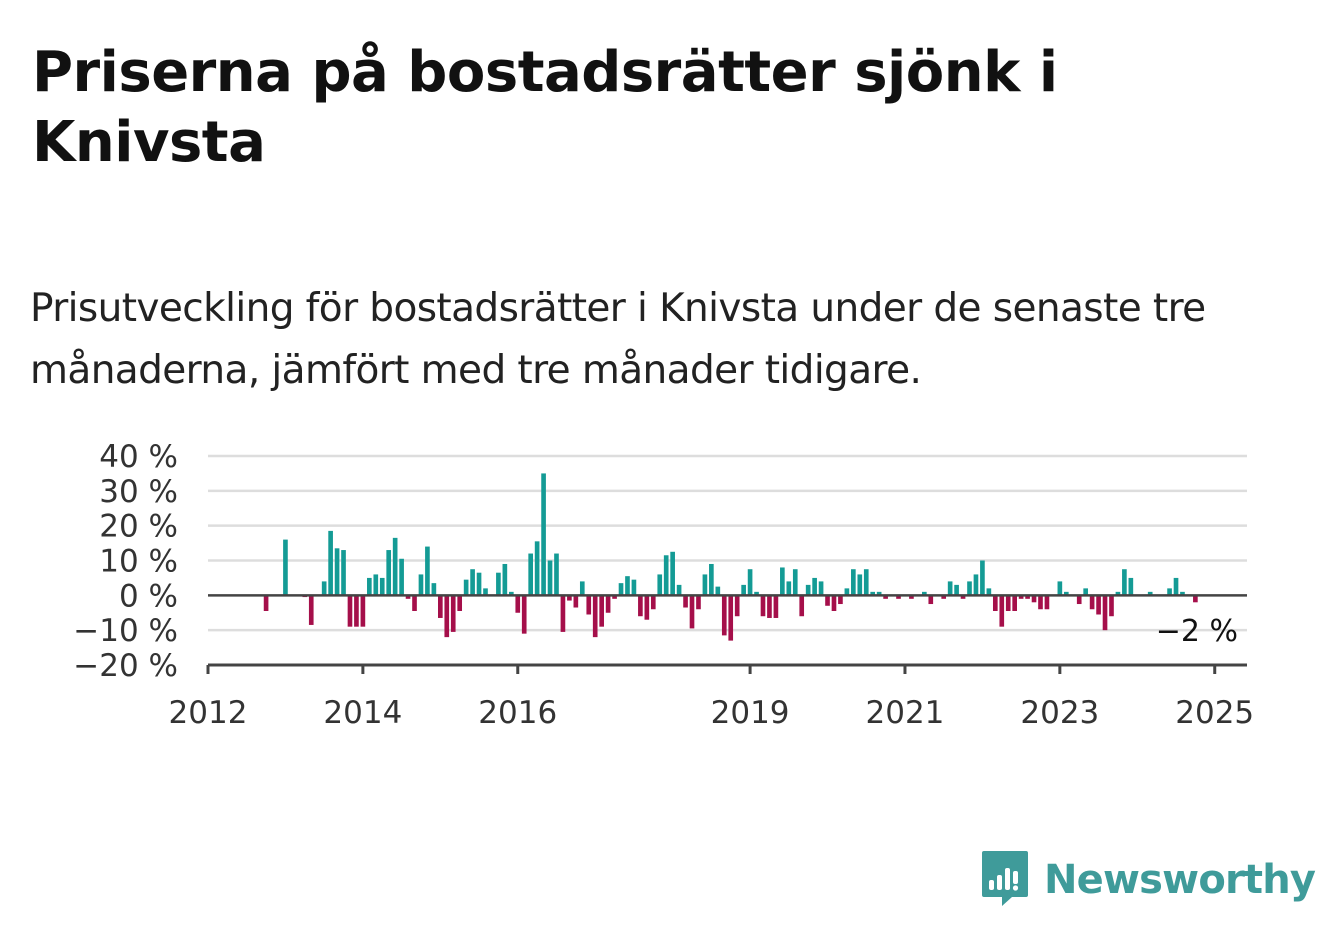  I want to click on y-axis-labels: 40 %30 %20 %10 %0 %−10 %−20 %, so click(125, 561).